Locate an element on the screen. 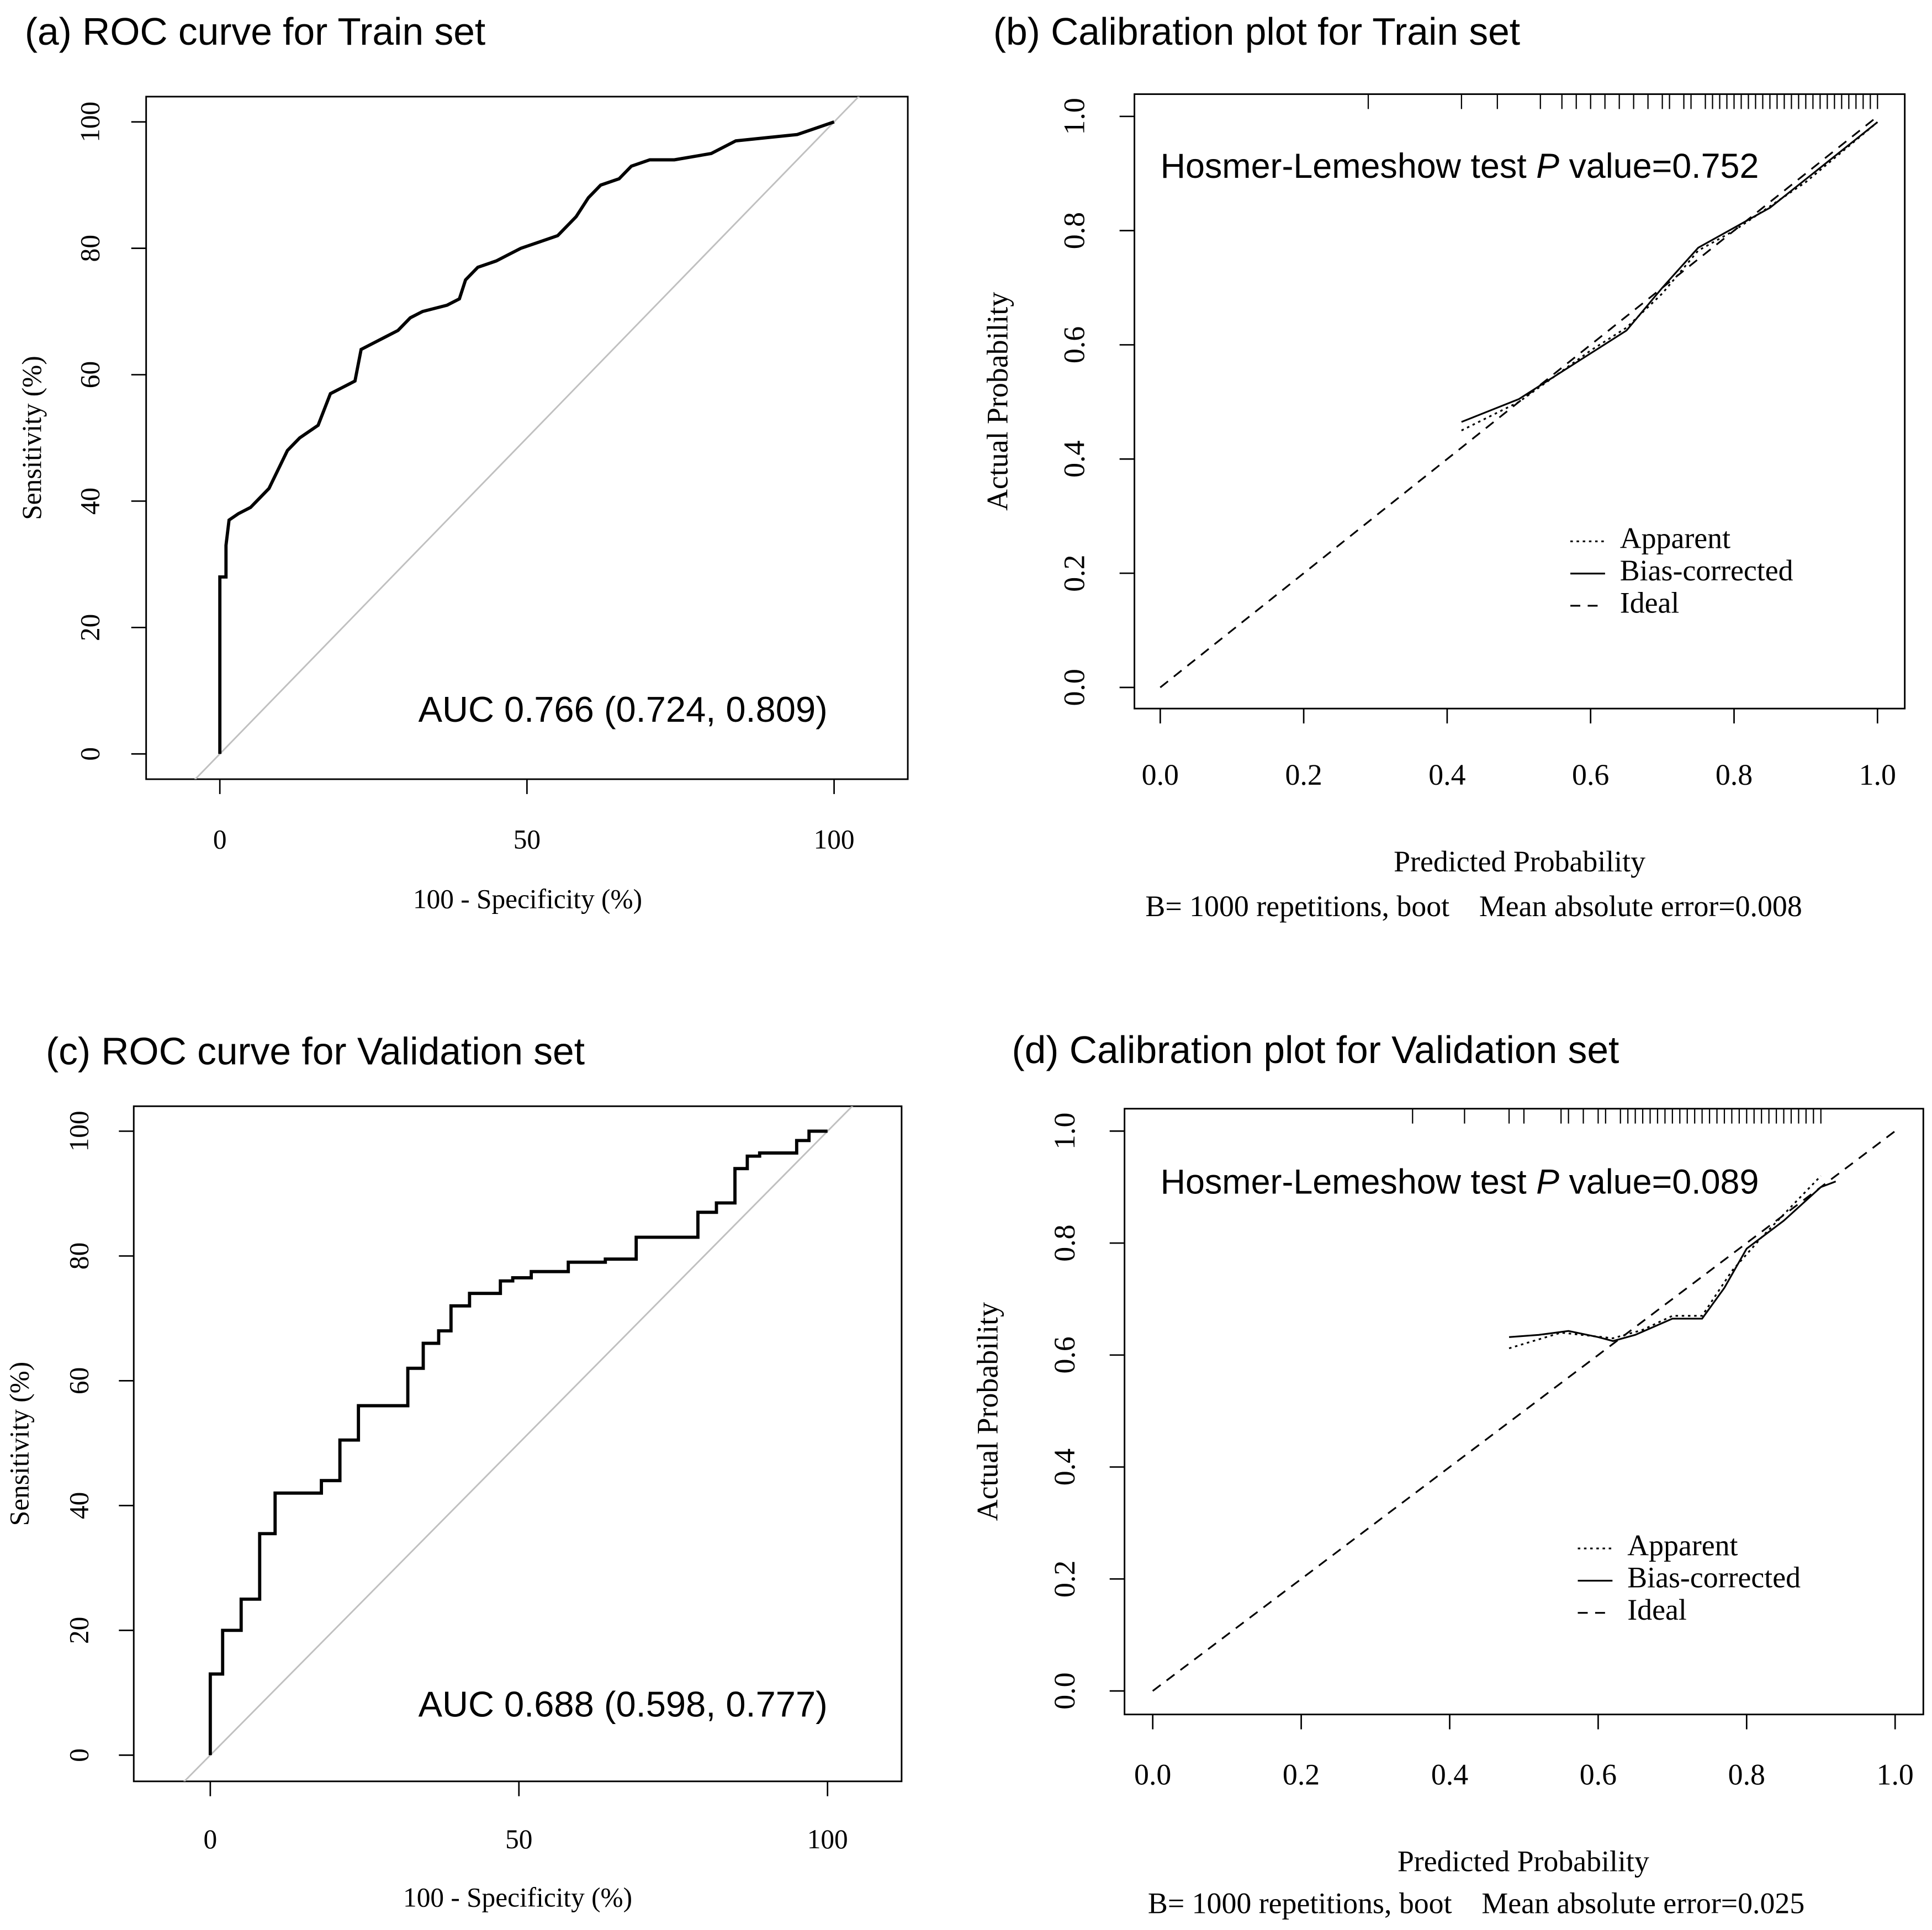 The width and height of the screenshot is (1932, 1930). auc-annotation: AUC 0.766 (0.724, 0.809) is located at coordinates (623, 709).